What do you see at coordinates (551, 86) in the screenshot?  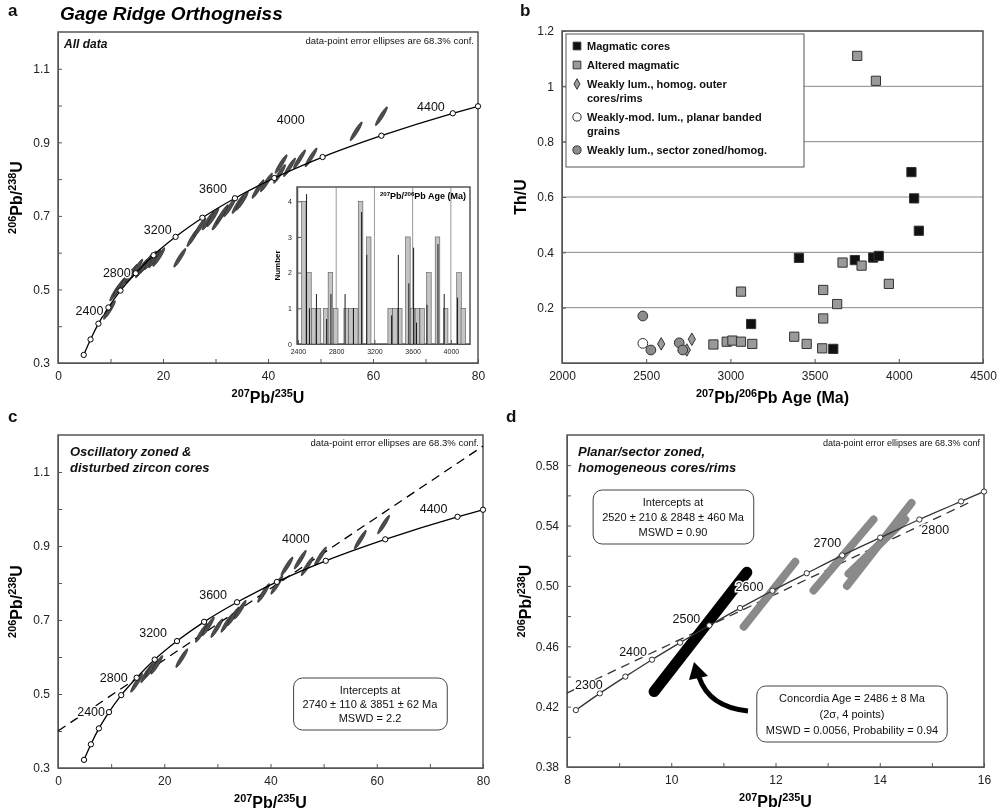 I see `y-tick-label: 1` at bounding box center [551, 86].